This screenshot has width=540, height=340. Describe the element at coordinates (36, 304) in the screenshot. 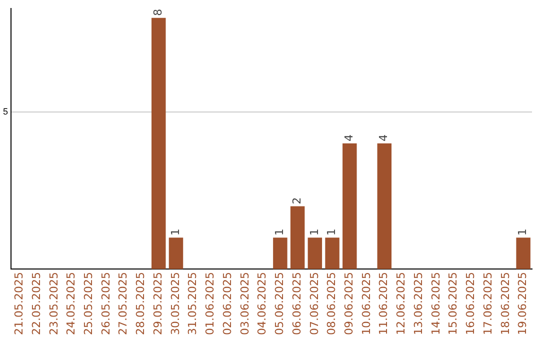

I see `x-tick-label: 22.05.2025` at that location.